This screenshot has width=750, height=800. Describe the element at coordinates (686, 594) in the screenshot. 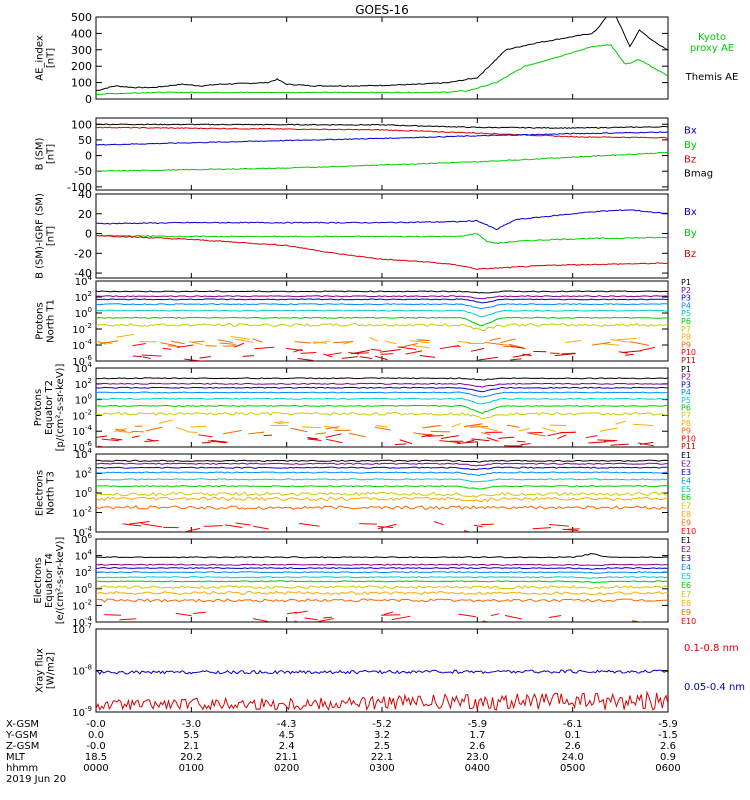

I see `legend-label: E7` at that location.